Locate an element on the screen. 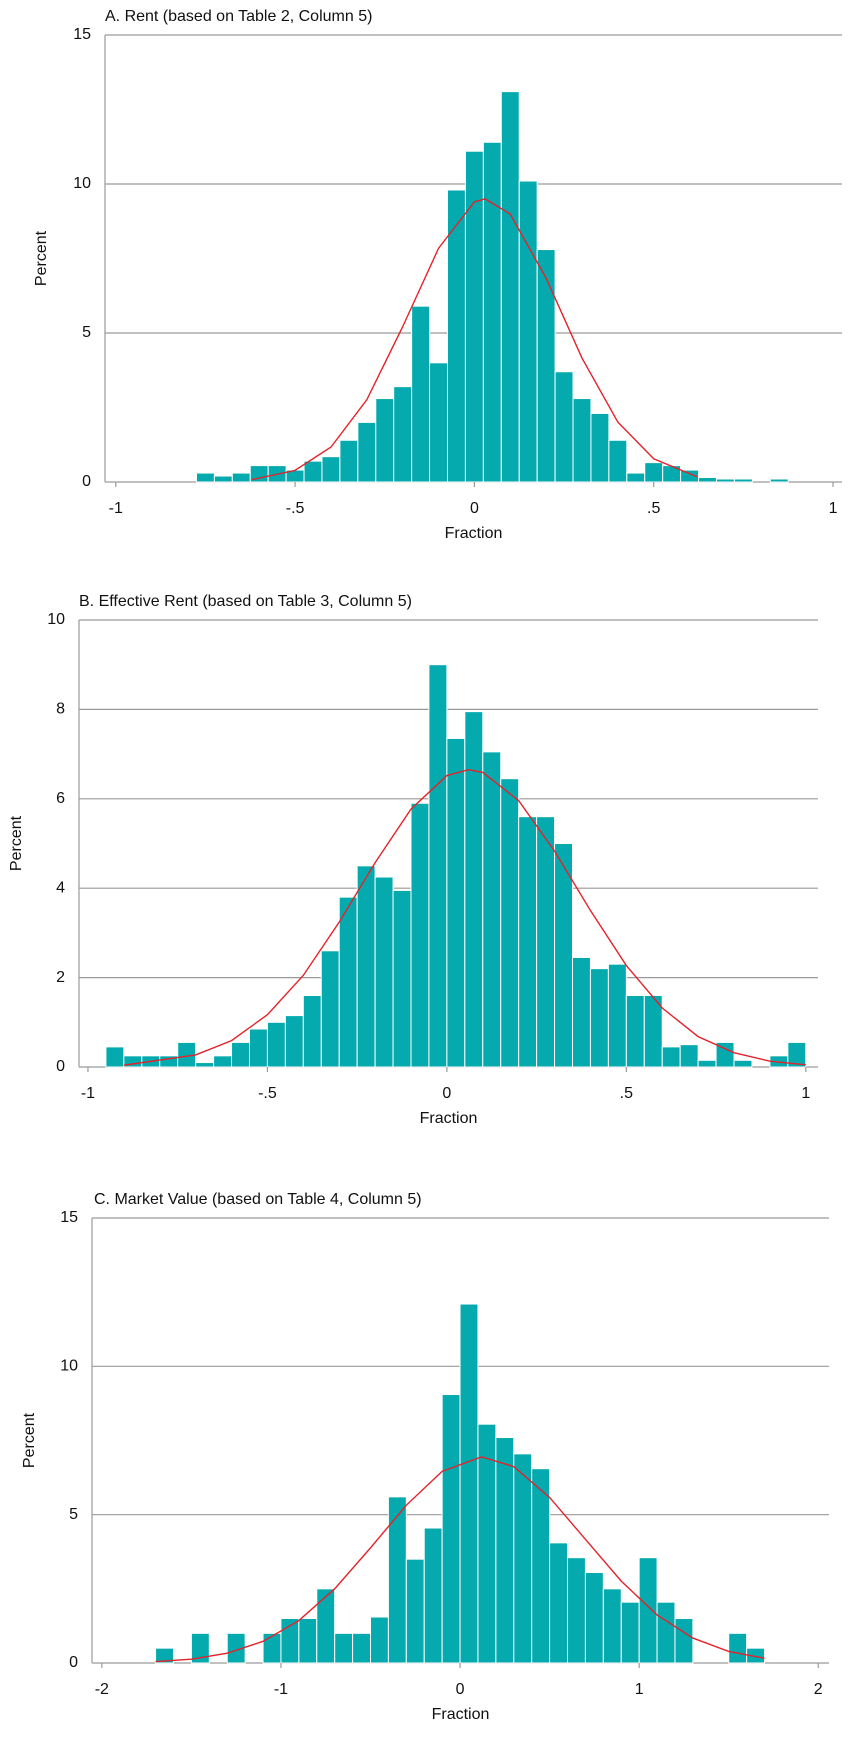  chart-title: A. Rent (based on Table 2, Column 5) is located at coordinates (238, 16).